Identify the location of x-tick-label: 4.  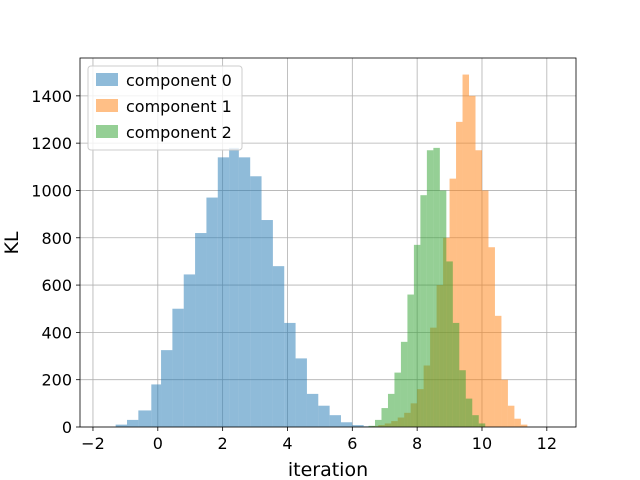
(287, 443).